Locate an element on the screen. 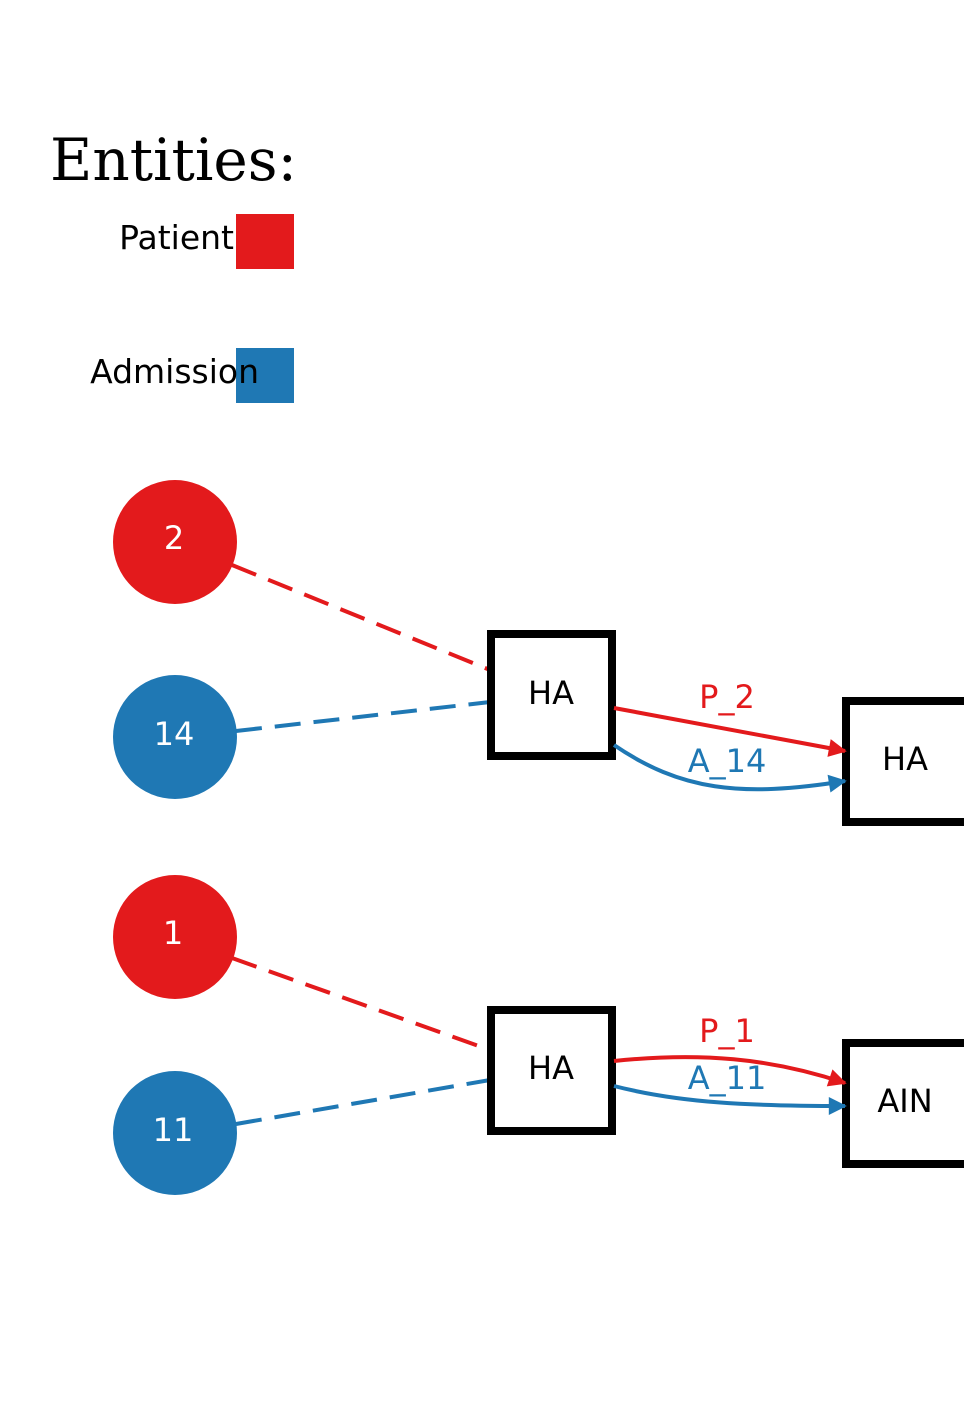 The height and width of the screenshot is (1409, 964). legend-label-patient: Patient is located at coordinates (176, 237).